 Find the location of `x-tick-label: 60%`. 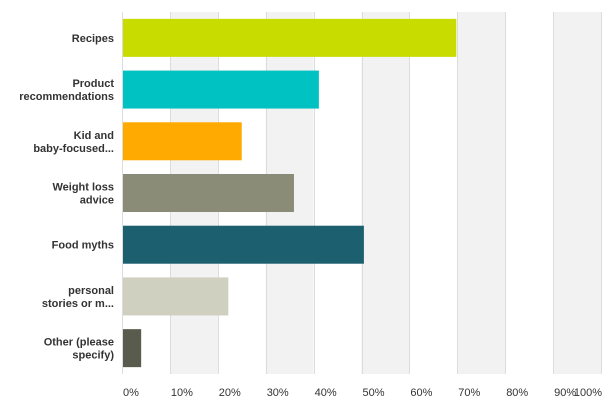

x-tick-label: 60% is located at coordinates (421, 393).